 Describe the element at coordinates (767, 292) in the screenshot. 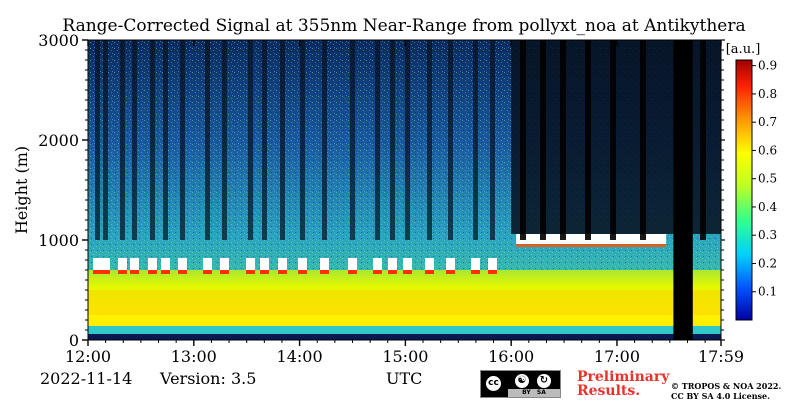

I see `colorbar-tick-label: 0.1` at that location.